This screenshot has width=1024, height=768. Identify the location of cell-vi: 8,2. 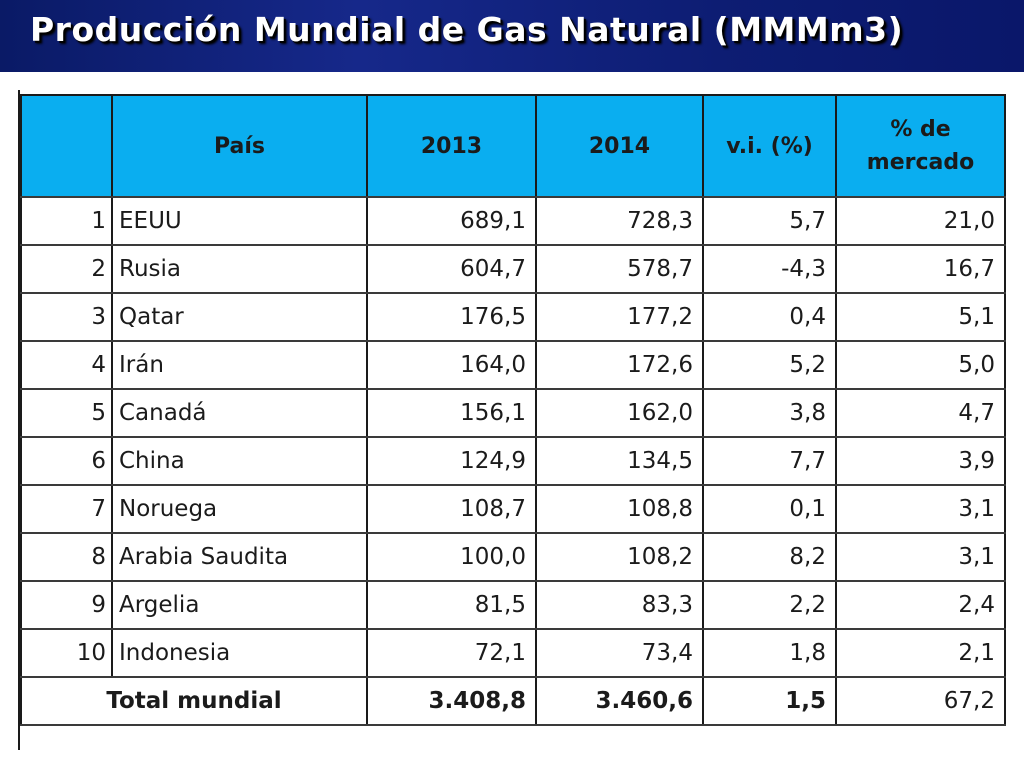
(769, 557).